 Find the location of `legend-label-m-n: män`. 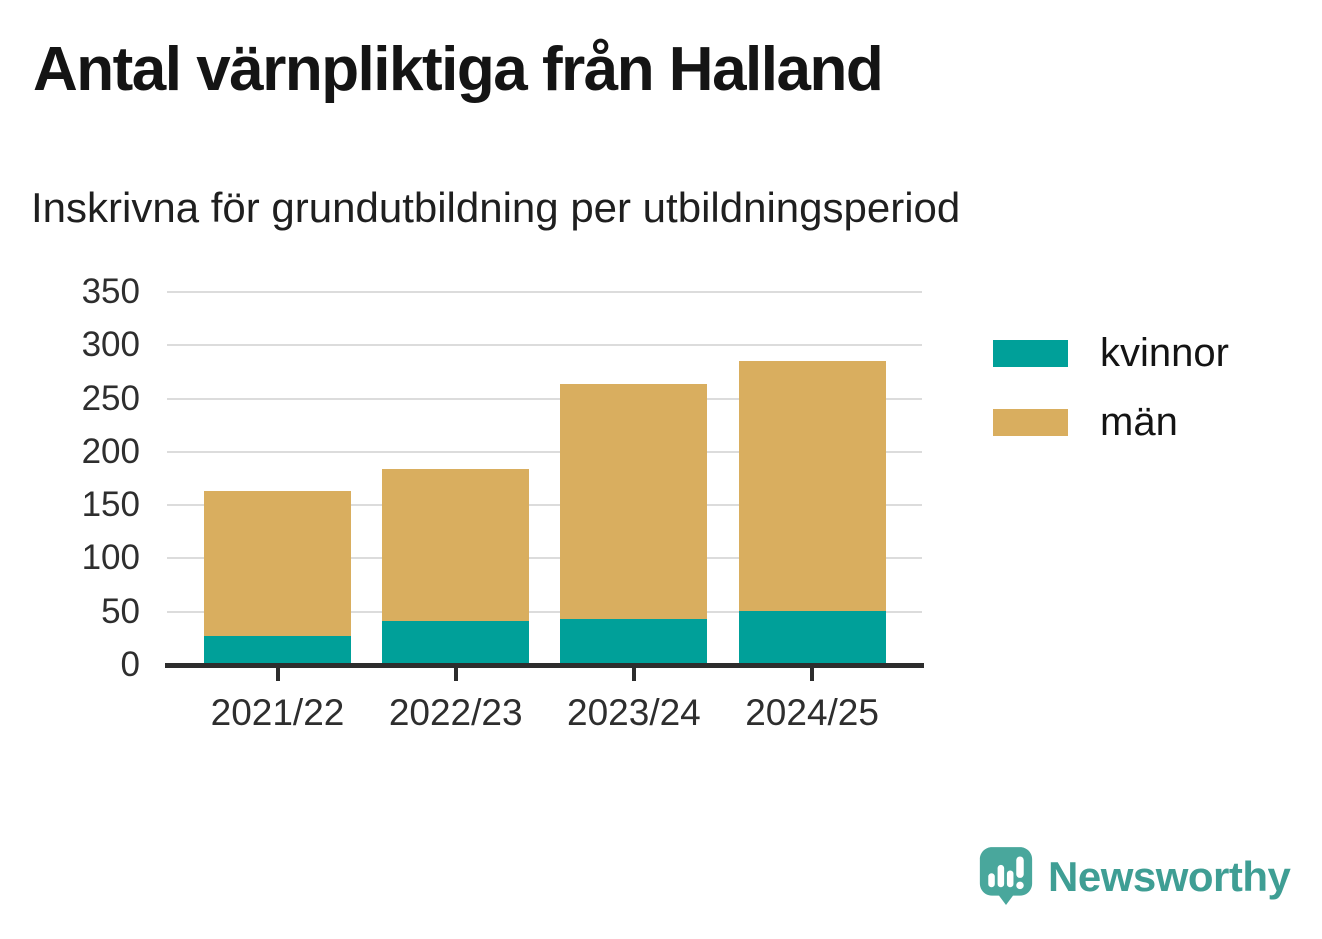

legend-label-m-n: män is located at coordinates (1139, 422).